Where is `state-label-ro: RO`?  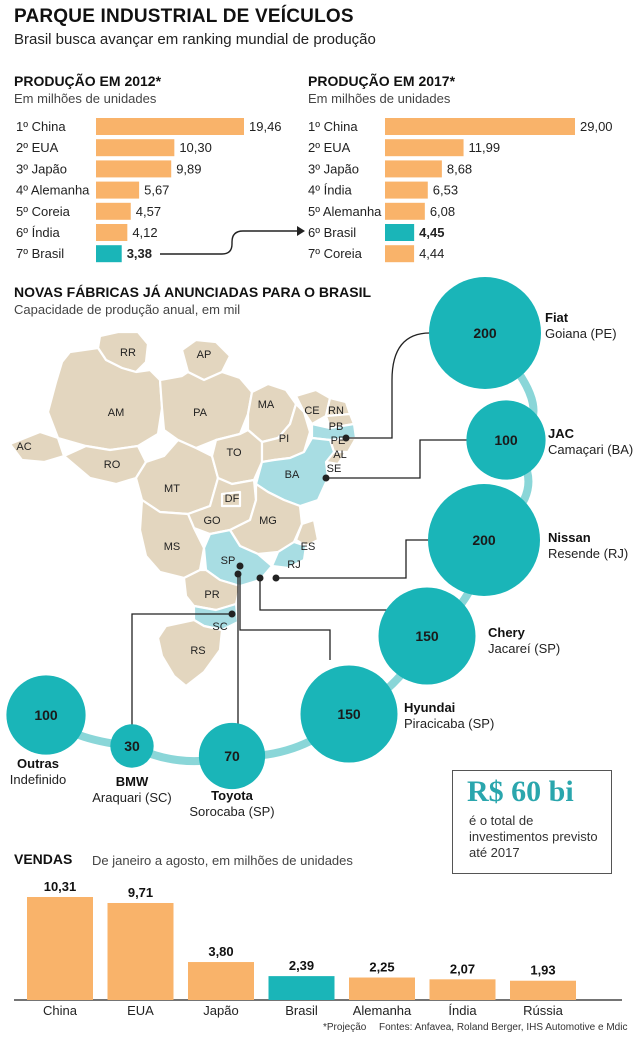 state-label-ro: RO is located at coordinates (112, 465).